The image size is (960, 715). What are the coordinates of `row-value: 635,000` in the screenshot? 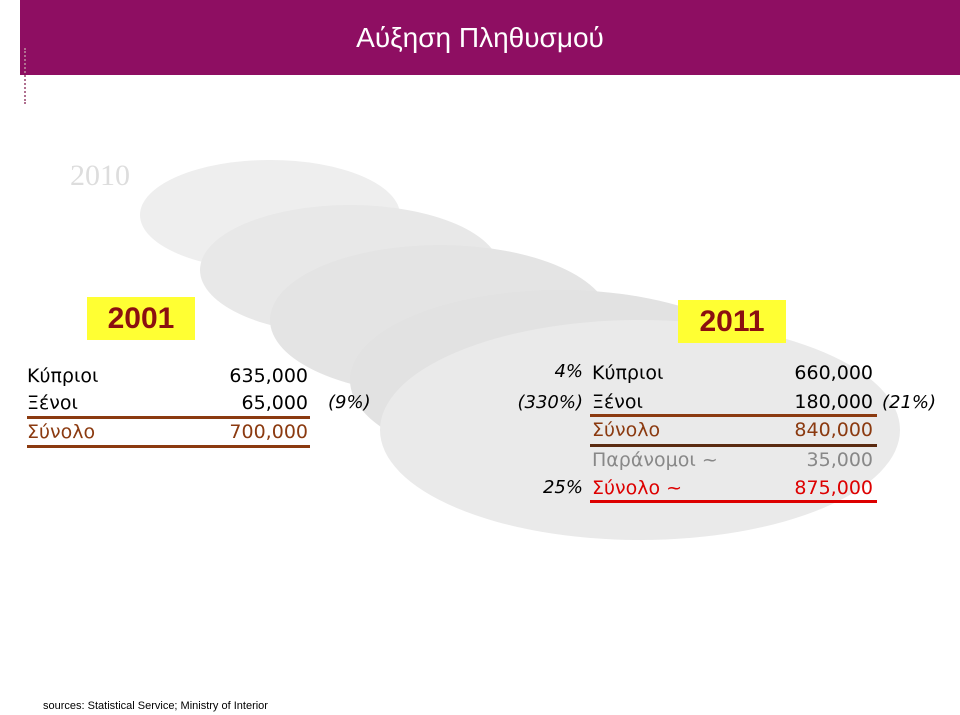 It's located at (268, 376).